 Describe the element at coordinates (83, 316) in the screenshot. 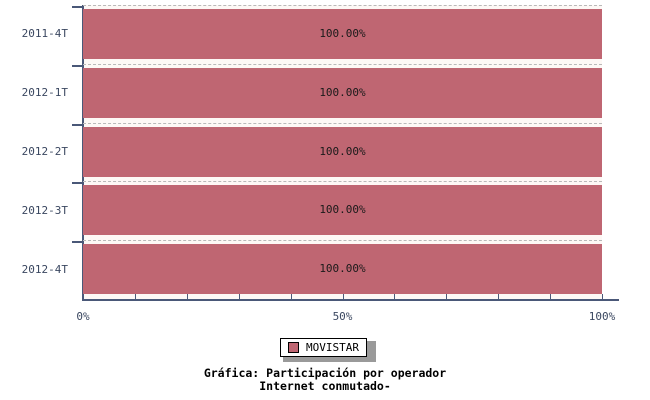

I see `x-axis-label: 0%` at that location.